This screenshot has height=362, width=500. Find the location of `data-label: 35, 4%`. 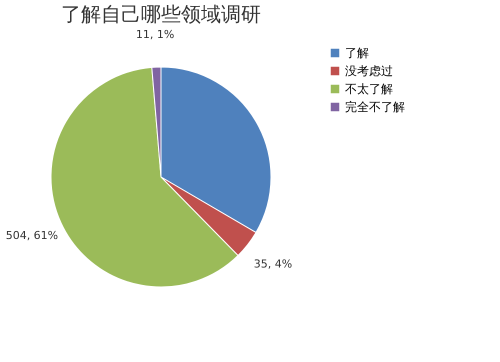

data-label: 35, 4% is located at coordinates (273, 263).